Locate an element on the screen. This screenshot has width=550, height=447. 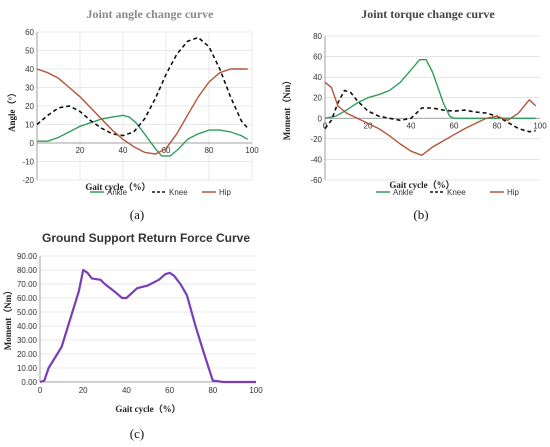
chart-c-ylabel: Moment（Nm） is located at coordinates (8, 318).